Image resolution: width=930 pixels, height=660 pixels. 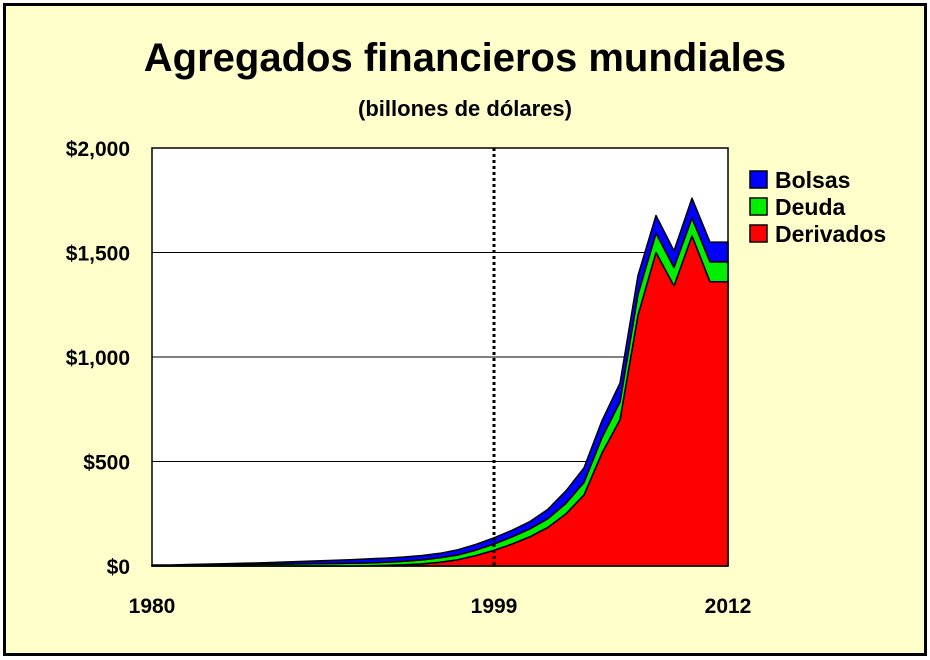 What do you see at coordinates (758, 179) in the screenshot?
I see `legend-swatch-bolsas` at bounding box center [758, 179].